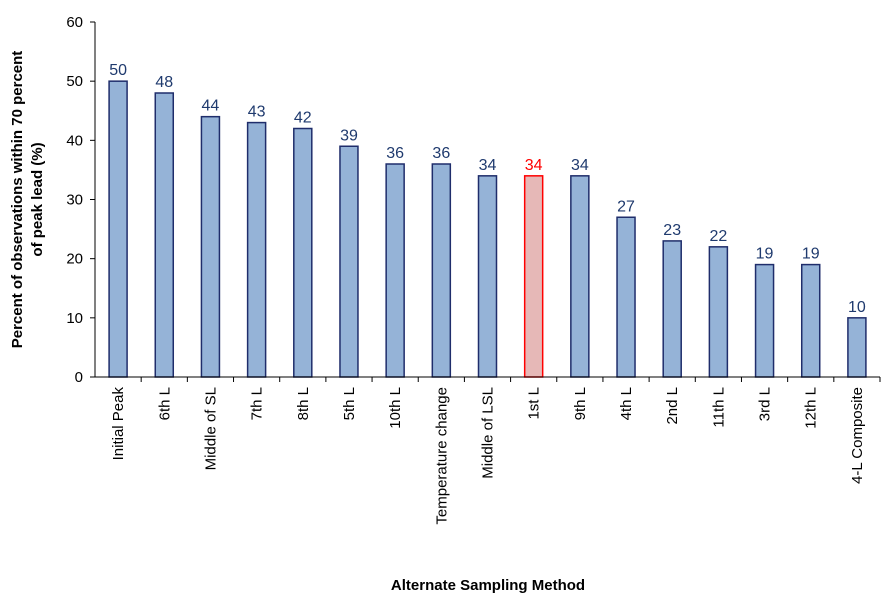 This screenshot has width=883, height=596. Describe the element at coordinates (257, 112) in the screenshot. I see `data-label: 43` at that location.